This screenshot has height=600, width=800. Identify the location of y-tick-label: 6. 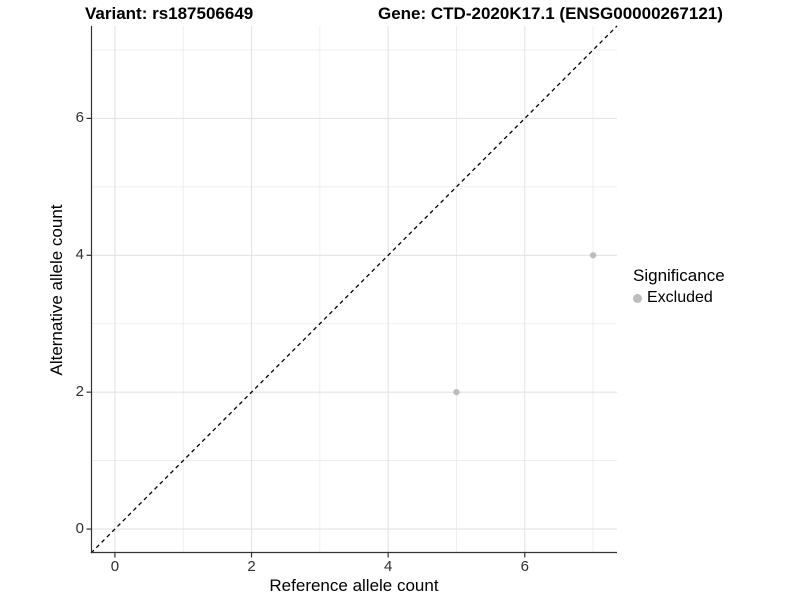
(79, 118).